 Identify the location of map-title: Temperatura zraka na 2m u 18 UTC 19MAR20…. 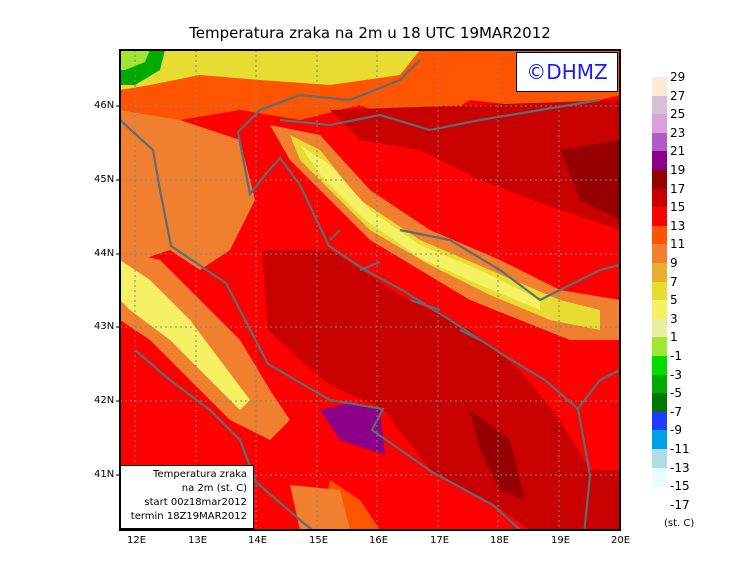
(370, 33).